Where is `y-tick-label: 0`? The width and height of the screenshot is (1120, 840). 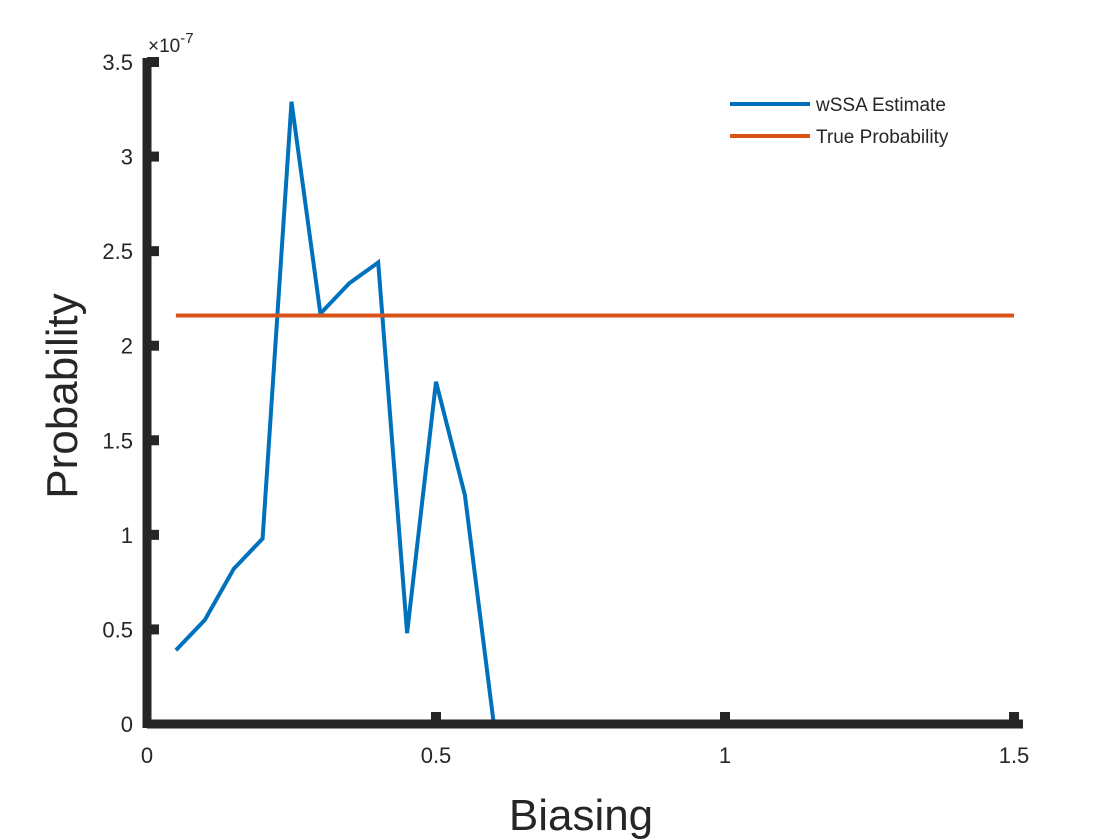
y-tick-label: 0 is located at coordinates (127, 724).